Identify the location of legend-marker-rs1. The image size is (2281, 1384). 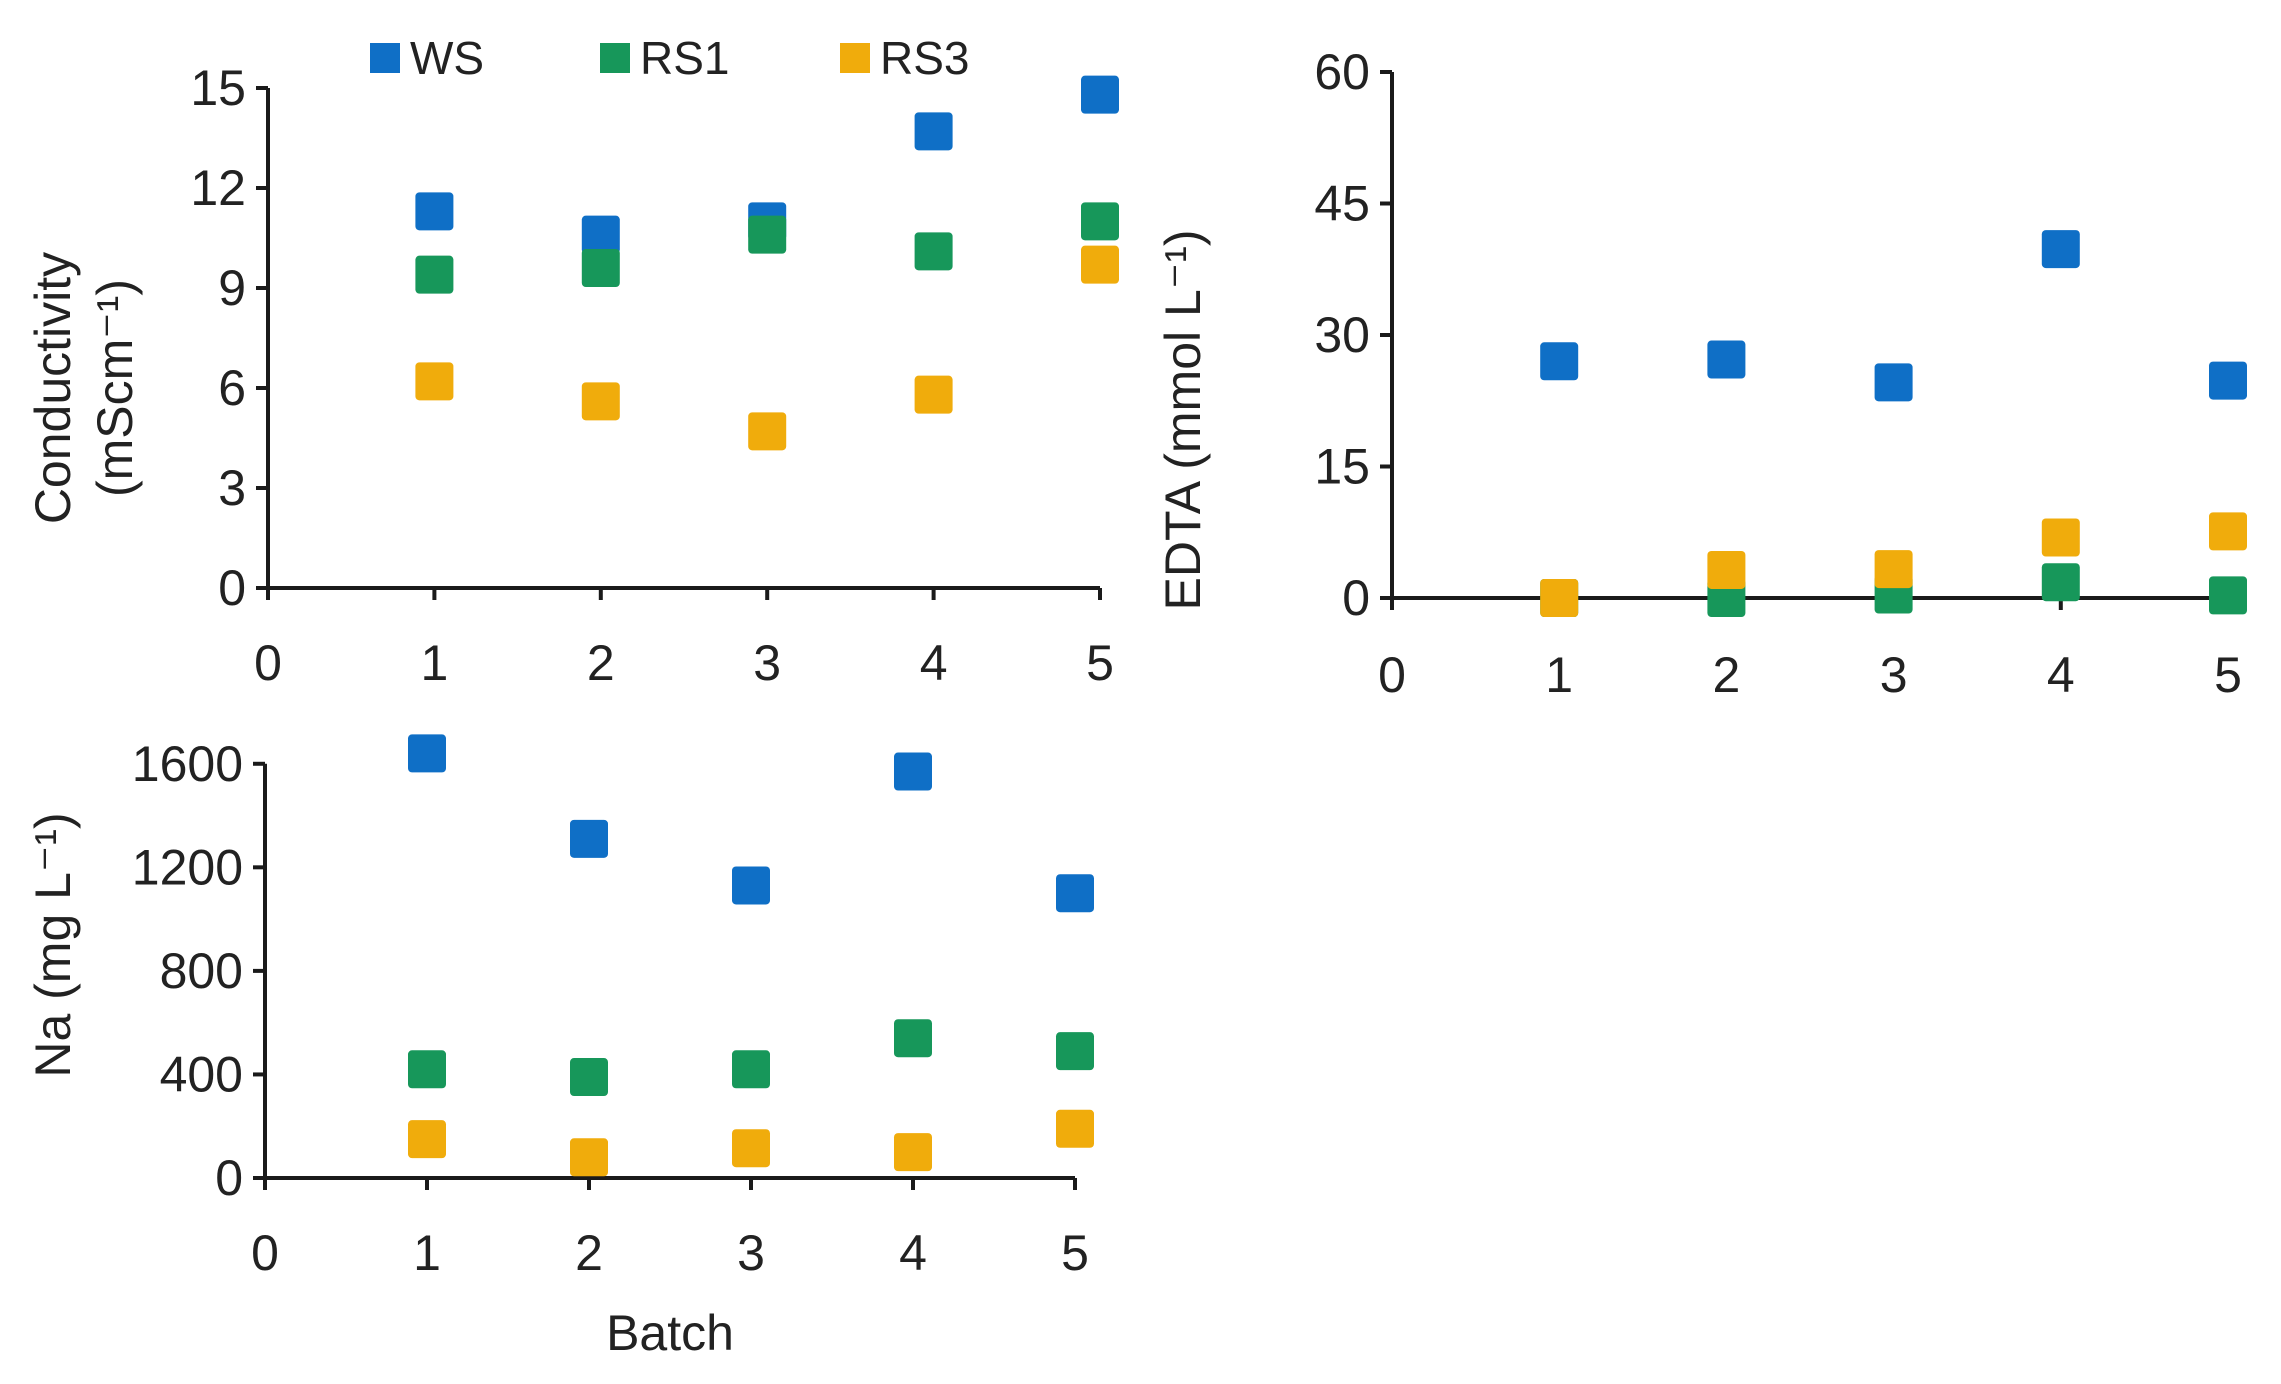
(615, 58).